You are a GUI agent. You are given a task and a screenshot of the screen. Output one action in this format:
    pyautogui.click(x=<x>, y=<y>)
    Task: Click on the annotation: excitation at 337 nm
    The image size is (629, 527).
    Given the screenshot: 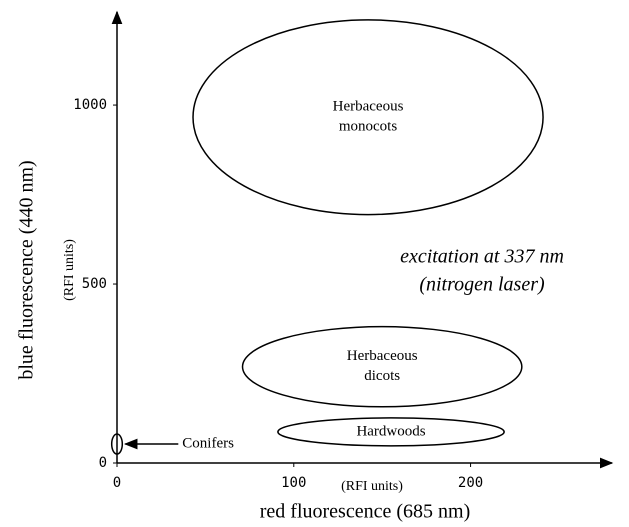 What is the action you would take?
    pyautogui.click(x=482, y=257)
    